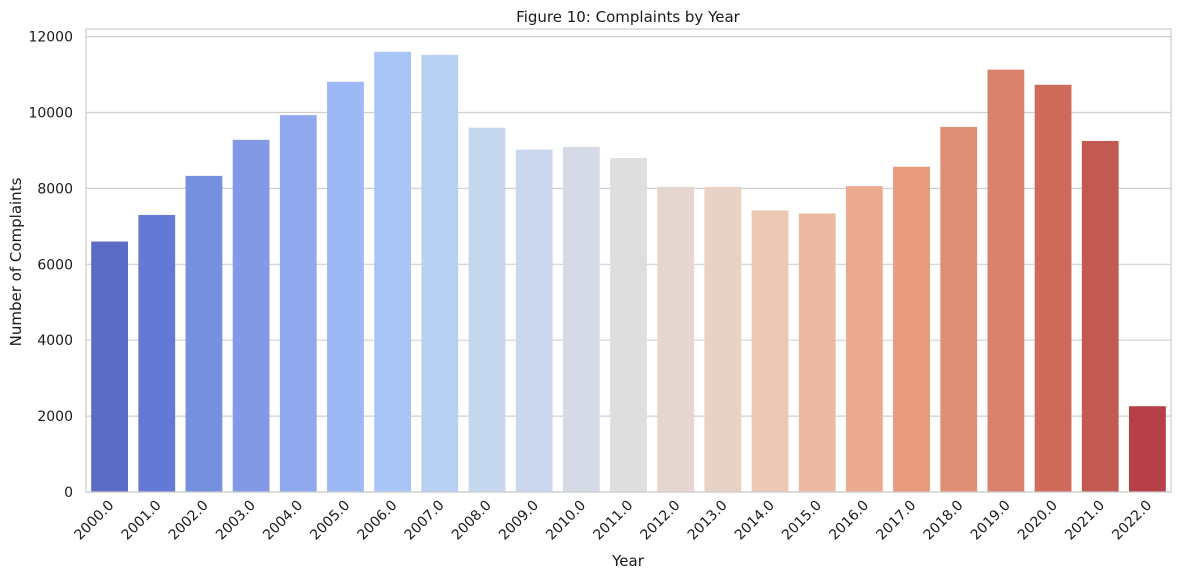  What do you see at coordinates (298, 303) in the screenshot?
I see `bar-2004.0` at bounding box center [298, 303].